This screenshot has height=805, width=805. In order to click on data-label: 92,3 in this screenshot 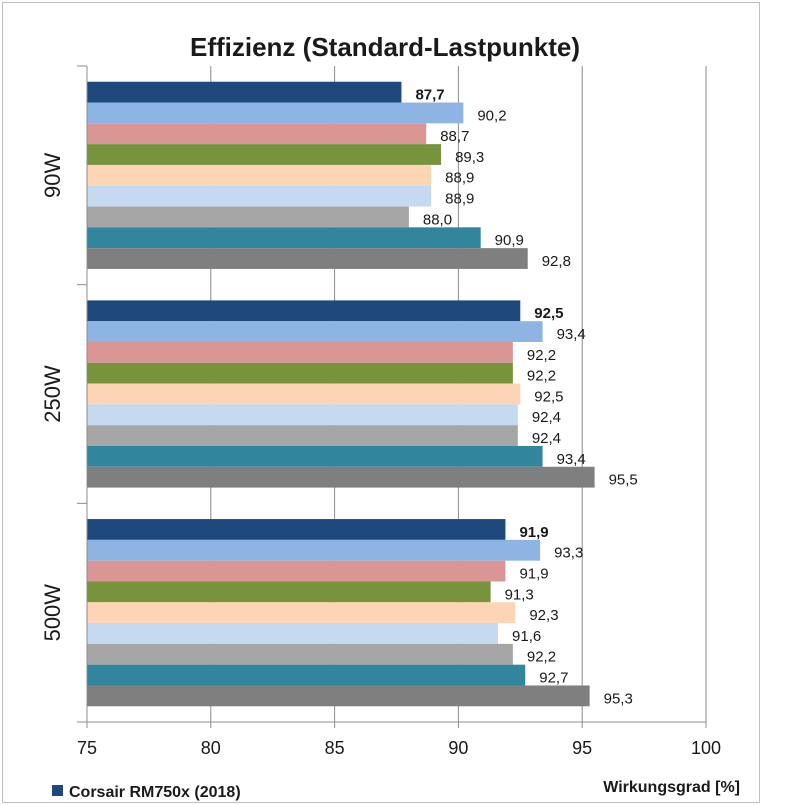, I will do `click(543, 615)`.